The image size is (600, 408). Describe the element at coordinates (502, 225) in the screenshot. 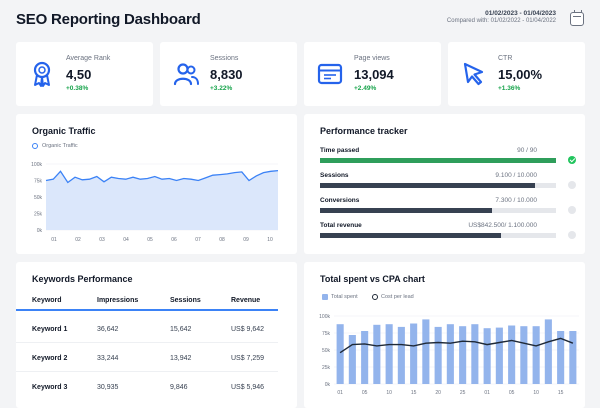

I see `perf-item-value: US$842.500/ 1.100.000` at that location.